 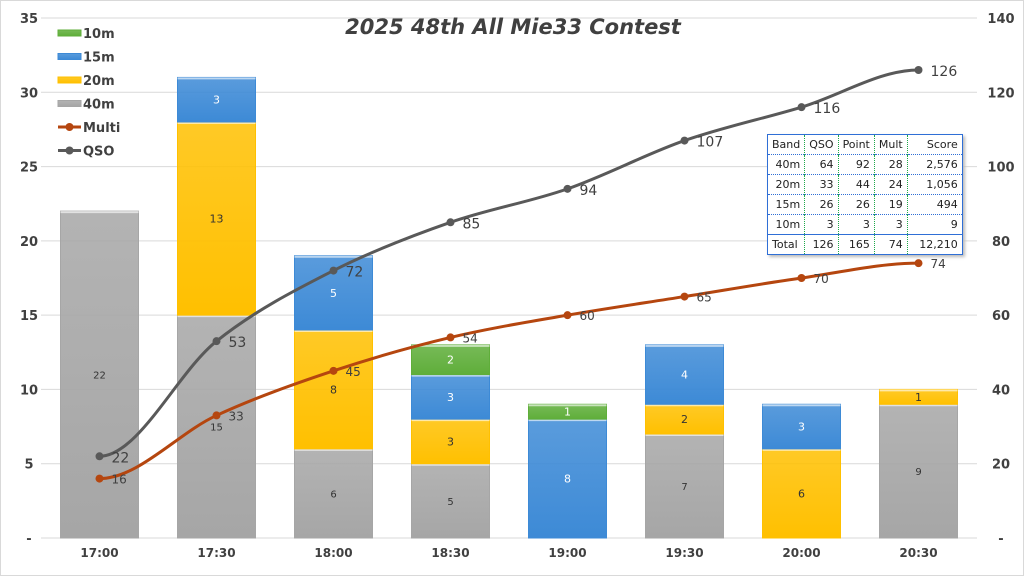 What do you see at coordinates (29, 242) in the screenshot?
I see `y-tick-label: 20` at bounding box center [29, 242].